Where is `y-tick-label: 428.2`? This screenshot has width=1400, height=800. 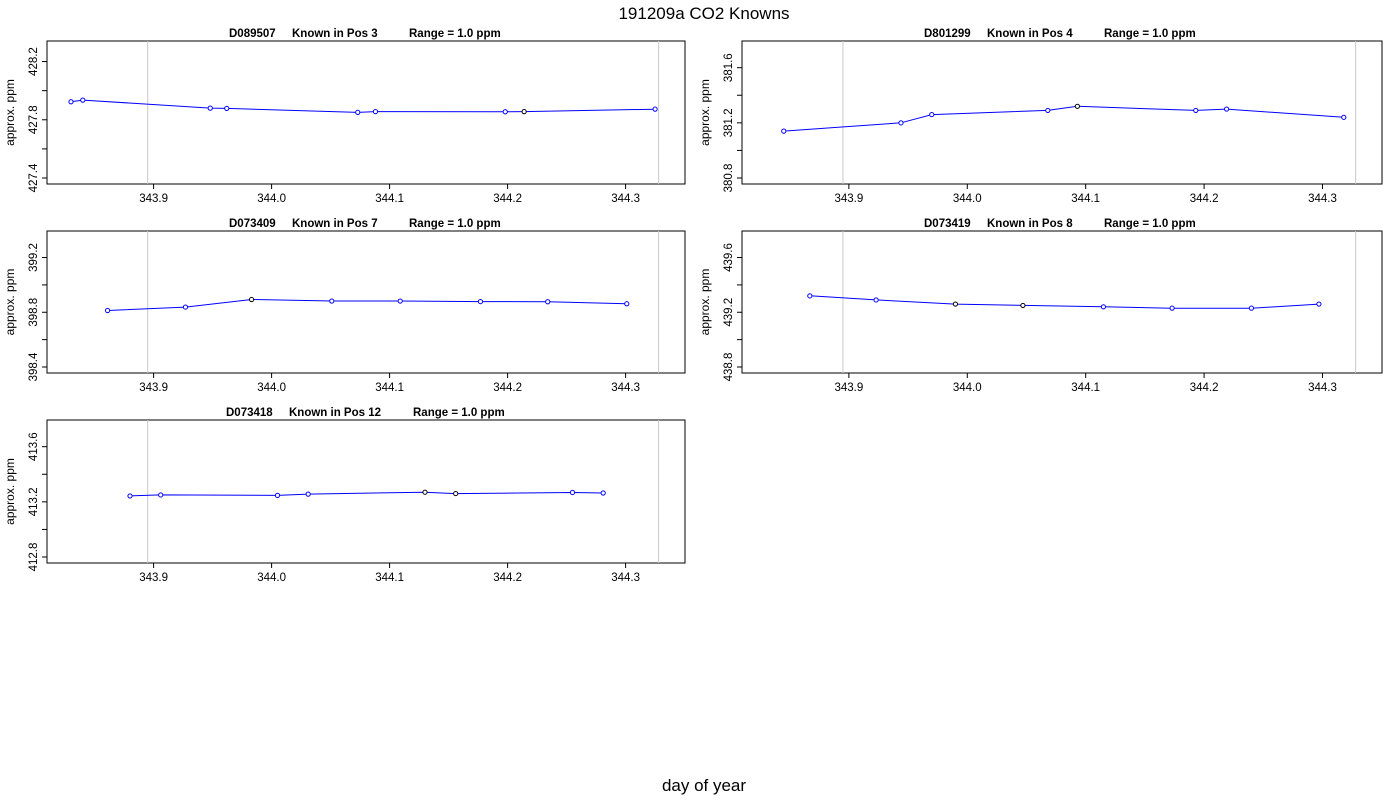 y-tick-label: 428.2 is located at coordinates (34, 61).